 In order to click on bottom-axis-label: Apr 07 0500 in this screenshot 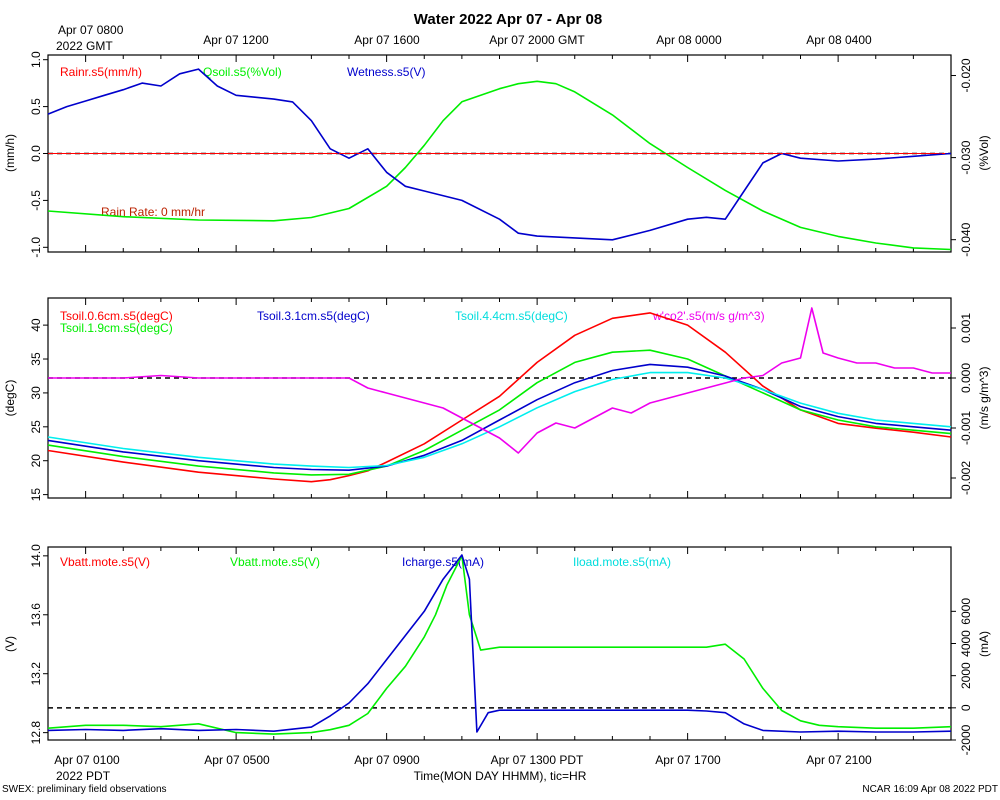, I will do `click(237, 760)`.